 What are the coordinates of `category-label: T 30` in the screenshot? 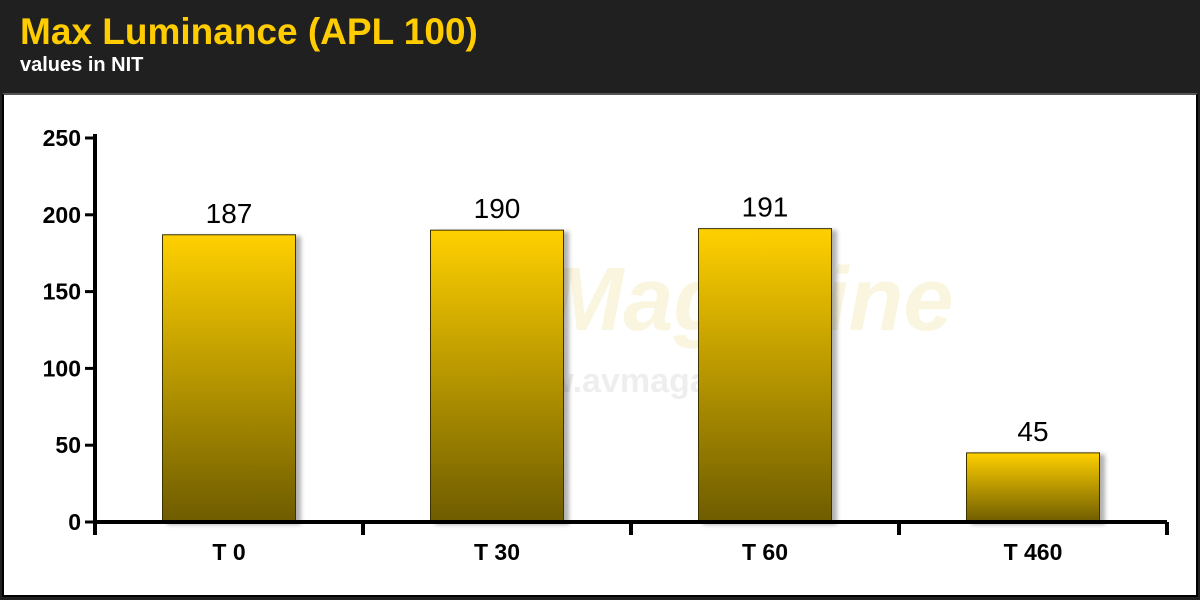 It's located at (497, 552).